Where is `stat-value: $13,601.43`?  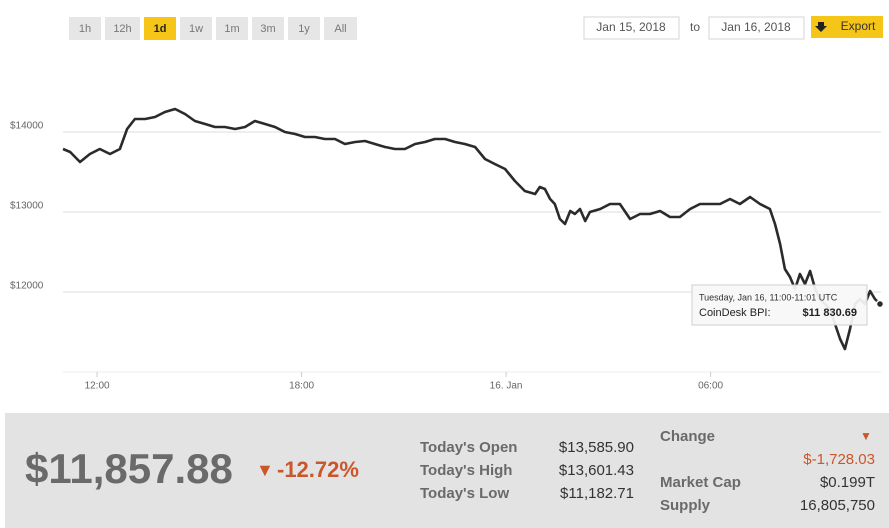 stat-value: $13,601.43 is located at coordinates (596, 470).